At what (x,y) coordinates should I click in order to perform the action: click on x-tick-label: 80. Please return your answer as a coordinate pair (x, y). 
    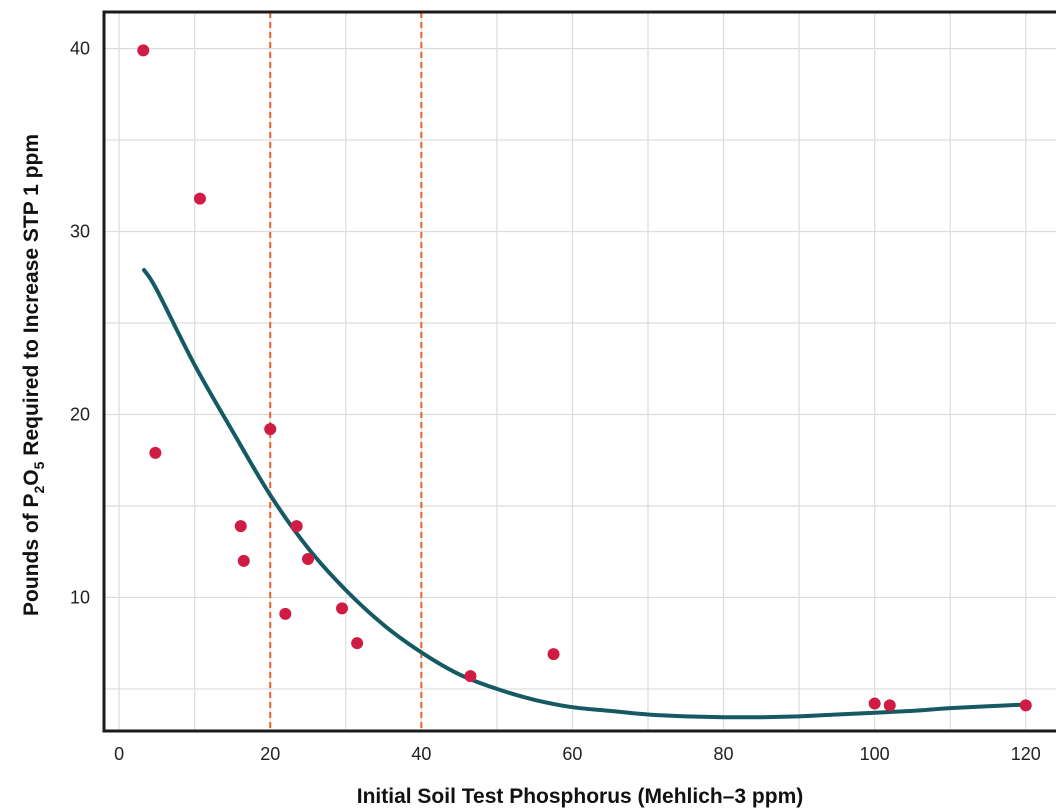
    Looking at the image, I should click on (724, 754).